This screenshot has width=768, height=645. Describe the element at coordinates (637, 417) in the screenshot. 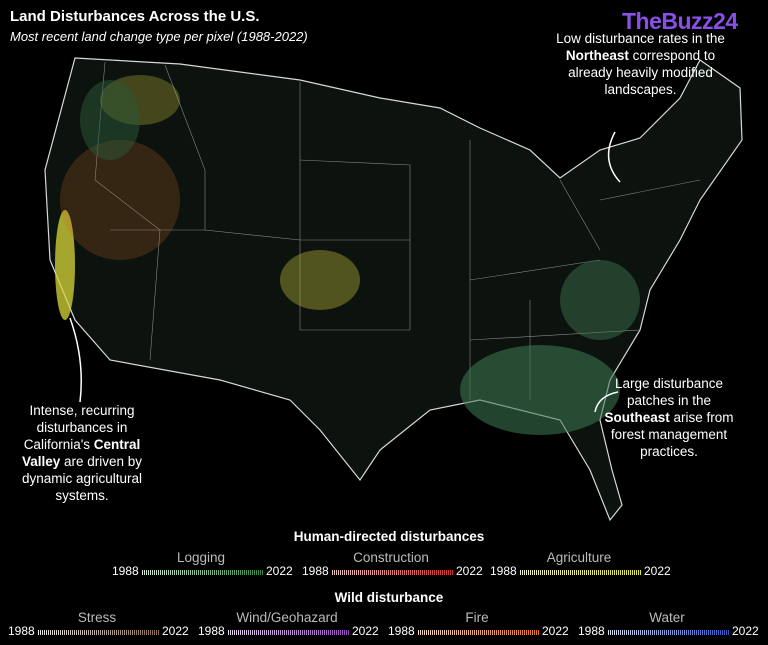

I see `annotation-text: Southeast` at that location.